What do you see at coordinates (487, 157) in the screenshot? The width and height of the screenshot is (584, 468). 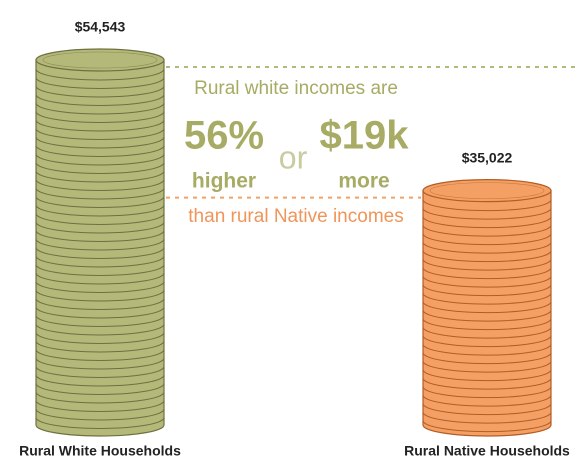 I see `value-label: $35,022` at bounding box center [487, 157].